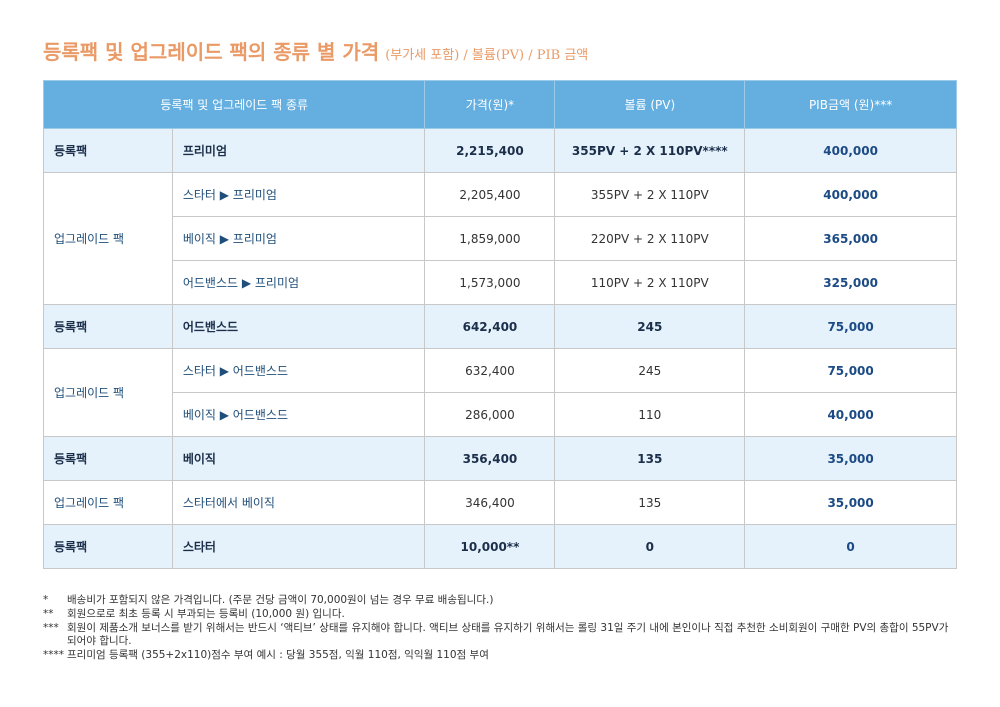  I want to click on price: 642,400, so click(490, 326).